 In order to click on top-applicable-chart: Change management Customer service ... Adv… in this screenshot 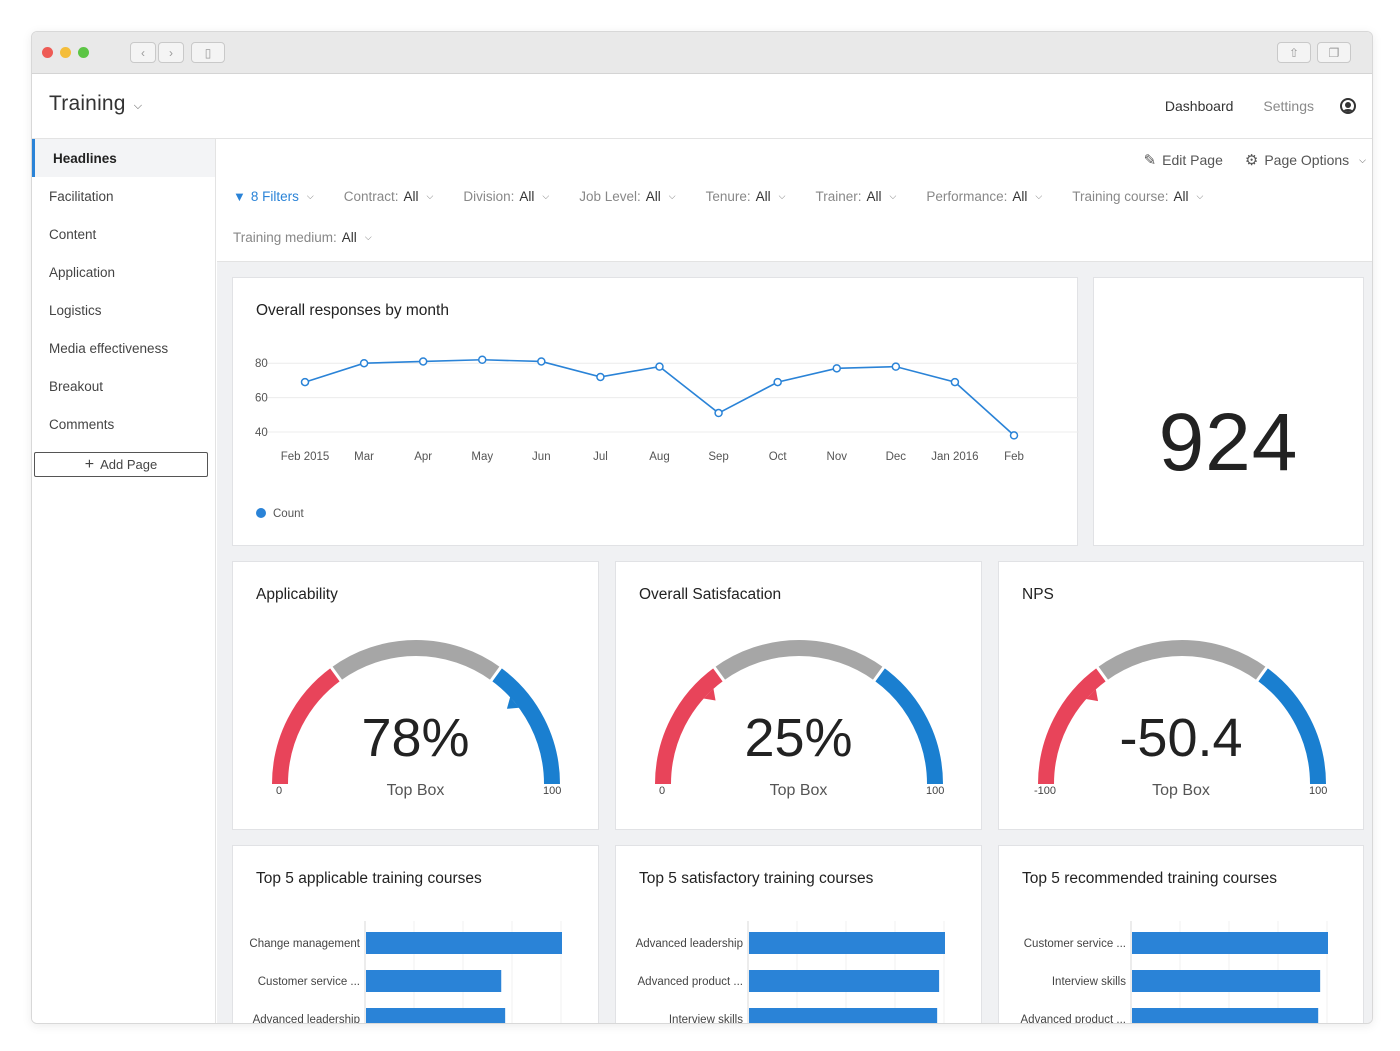, I will do `click(405, 972)`.